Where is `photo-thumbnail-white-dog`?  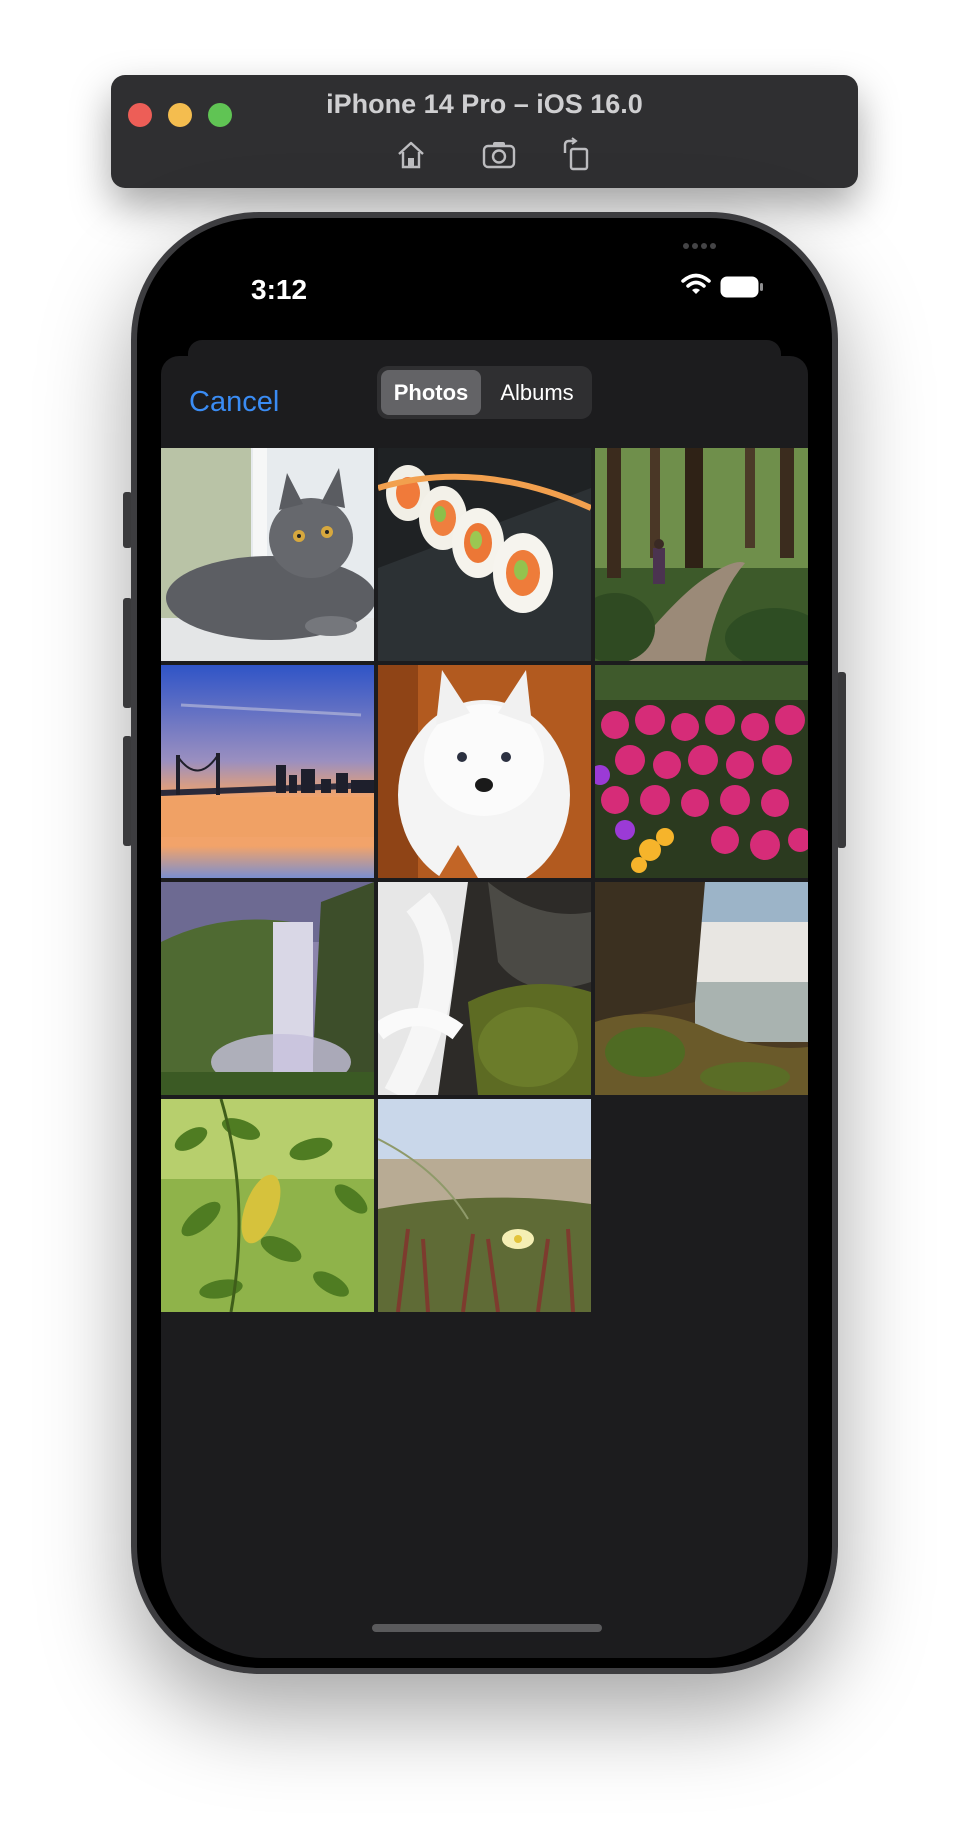
photo-thumbnail-white-dog is located at coordinates (484, 771).